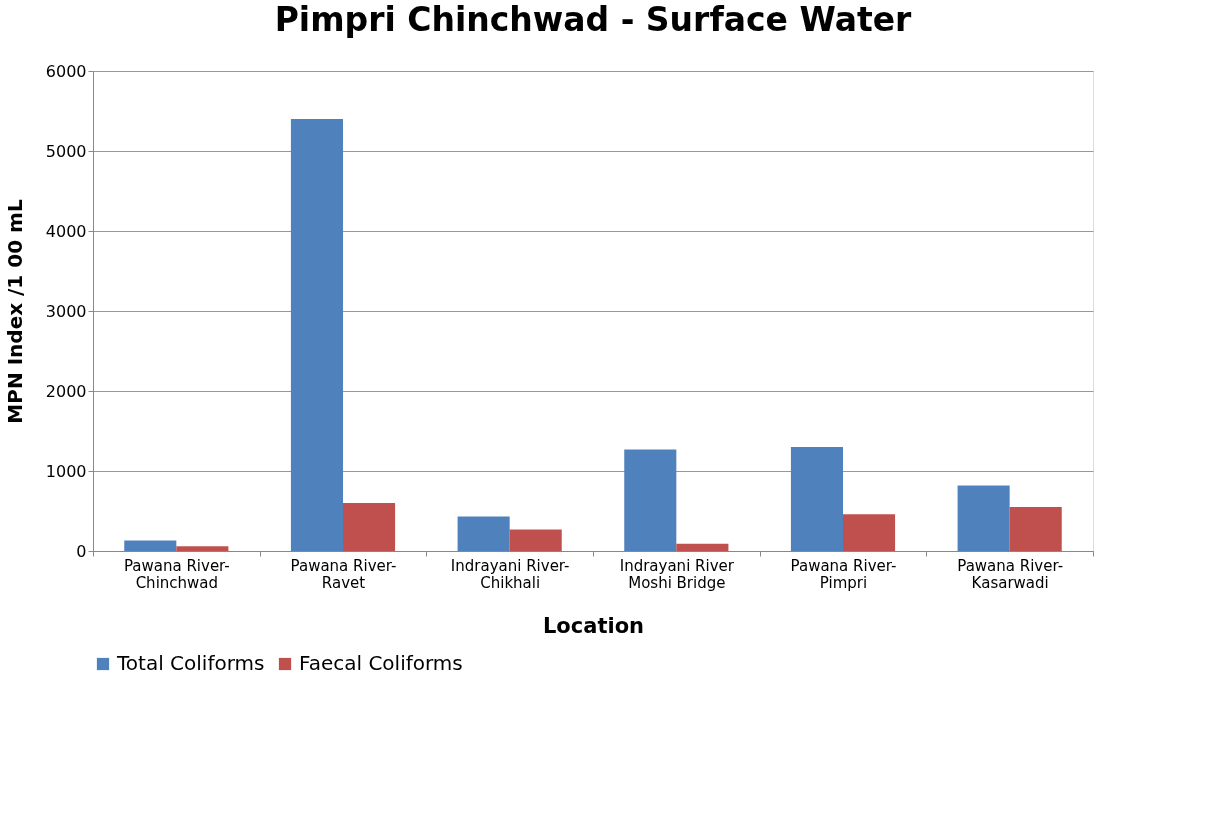 The image size is (1208, 837). I want to click on y-tick-label: 2000, so click(66, 391).